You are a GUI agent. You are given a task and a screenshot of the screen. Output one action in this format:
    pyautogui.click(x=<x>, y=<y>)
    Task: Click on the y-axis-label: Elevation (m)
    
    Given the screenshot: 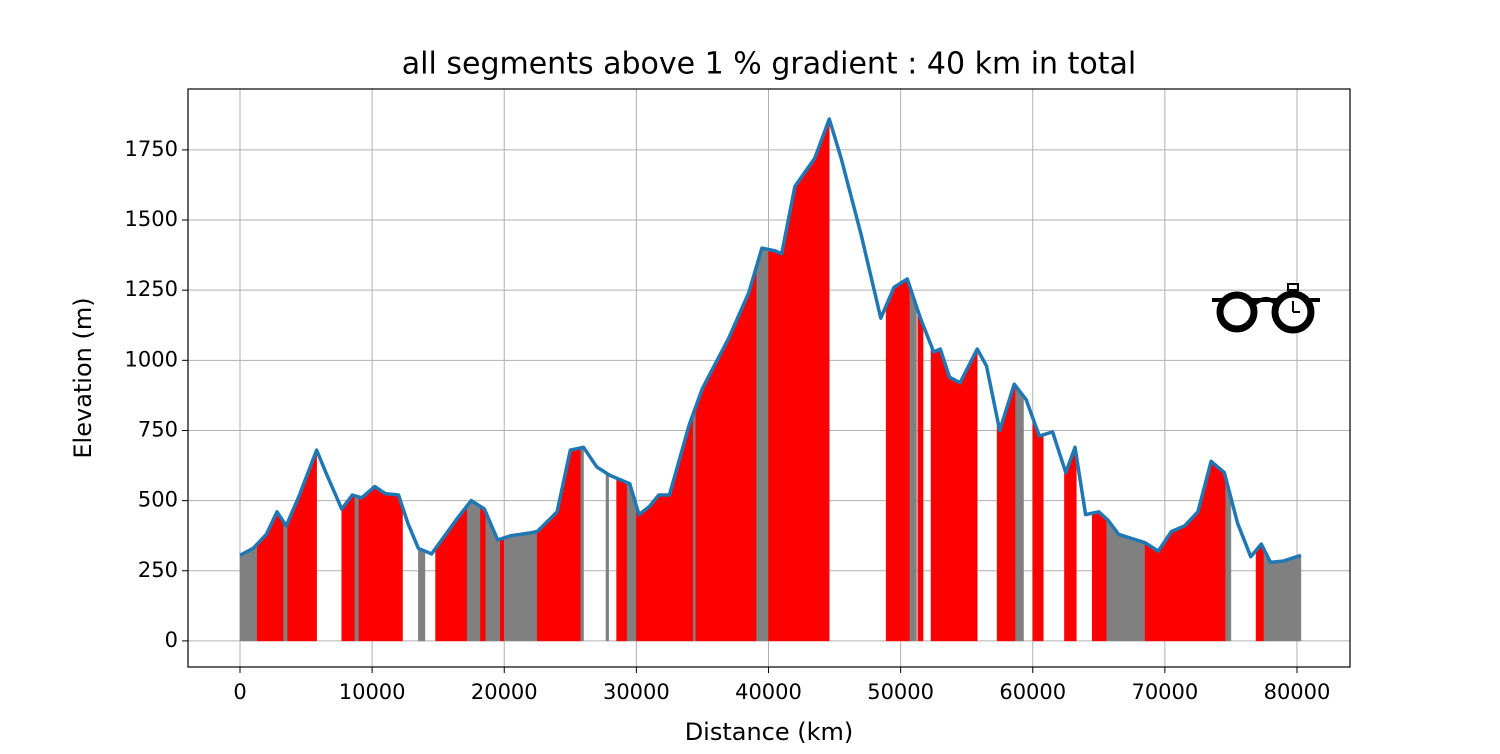 What is the action you would take?
    pyautogui.click(x=83, y=377)
    